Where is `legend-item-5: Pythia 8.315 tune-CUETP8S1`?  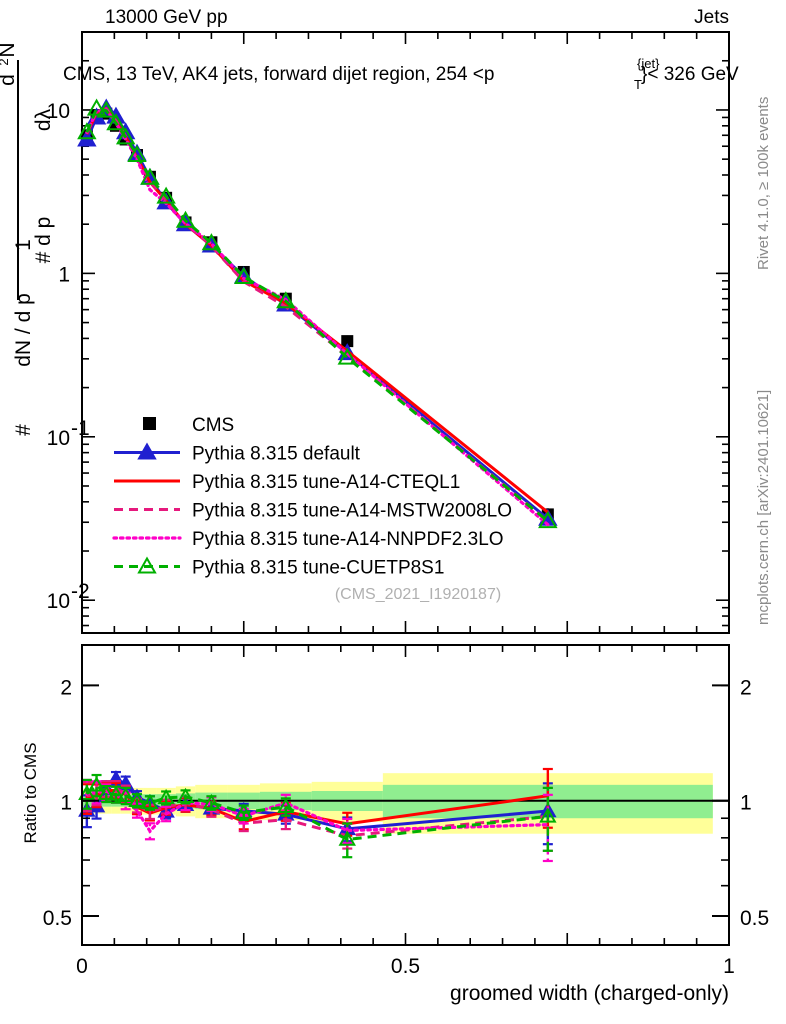 legend-item-5: Pythia 8.315 tune-CUETP8S1 is located at coordinates (279, 567).